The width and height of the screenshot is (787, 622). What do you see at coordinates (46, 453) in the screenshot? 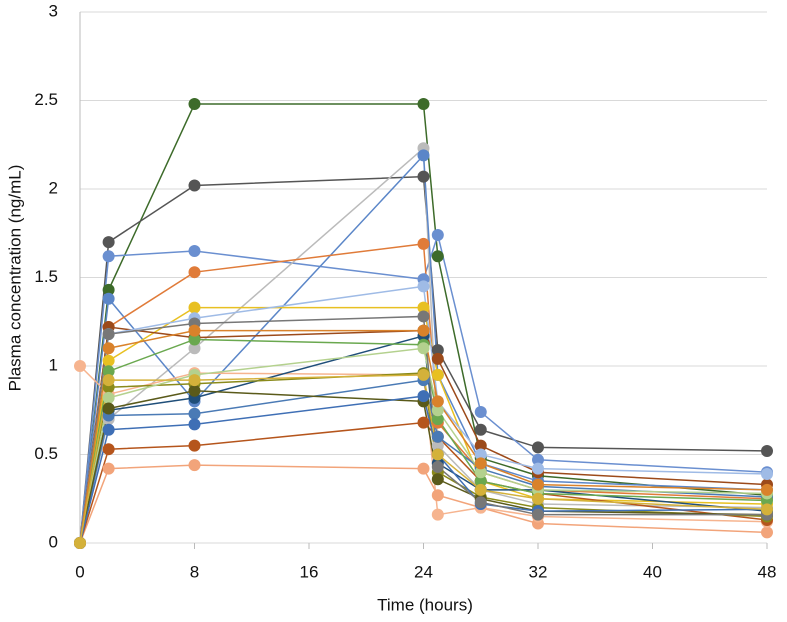
I see `y-tick-label: 0.5` at bounding box center [46, 453].